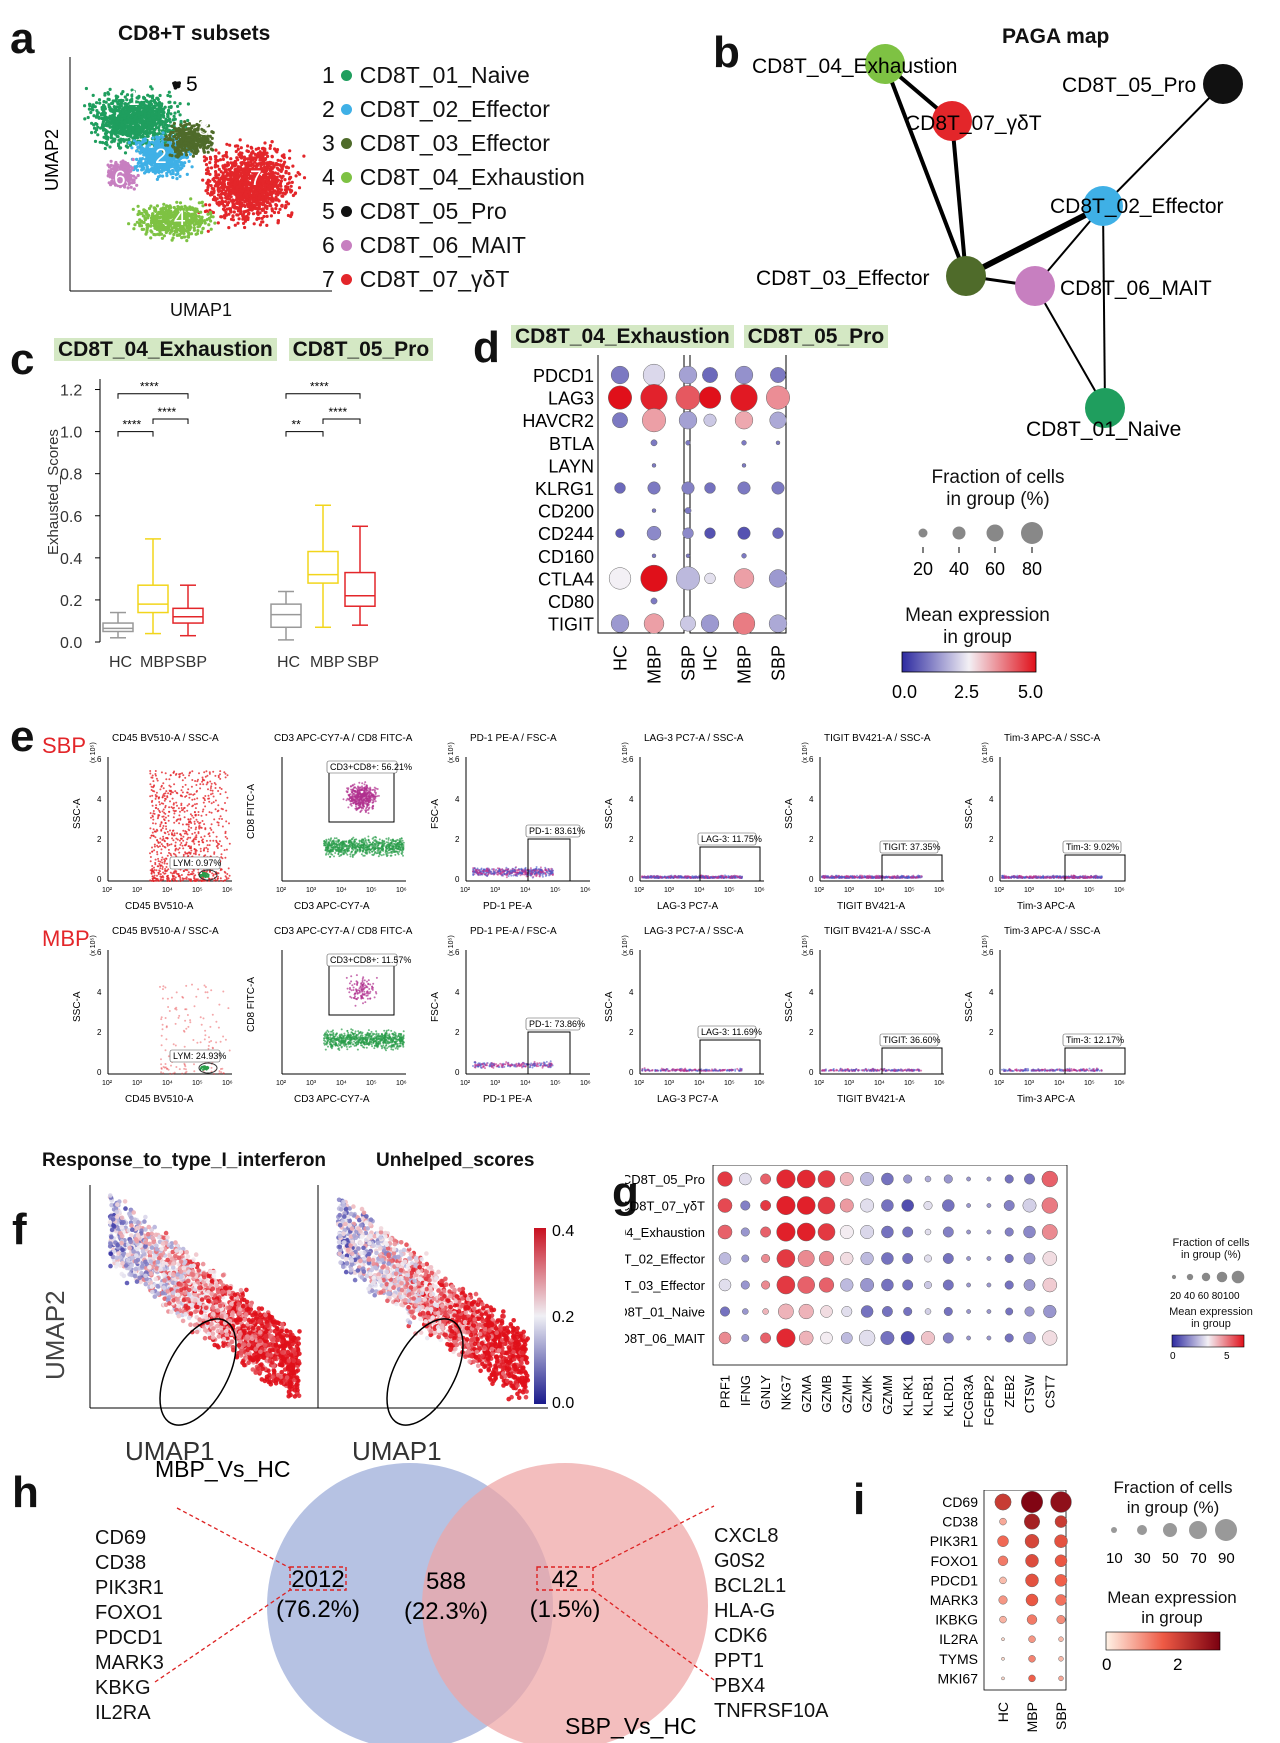  I want to click on flow-gate-1-2: PD-1: 73.86%, so click(557, 1024).